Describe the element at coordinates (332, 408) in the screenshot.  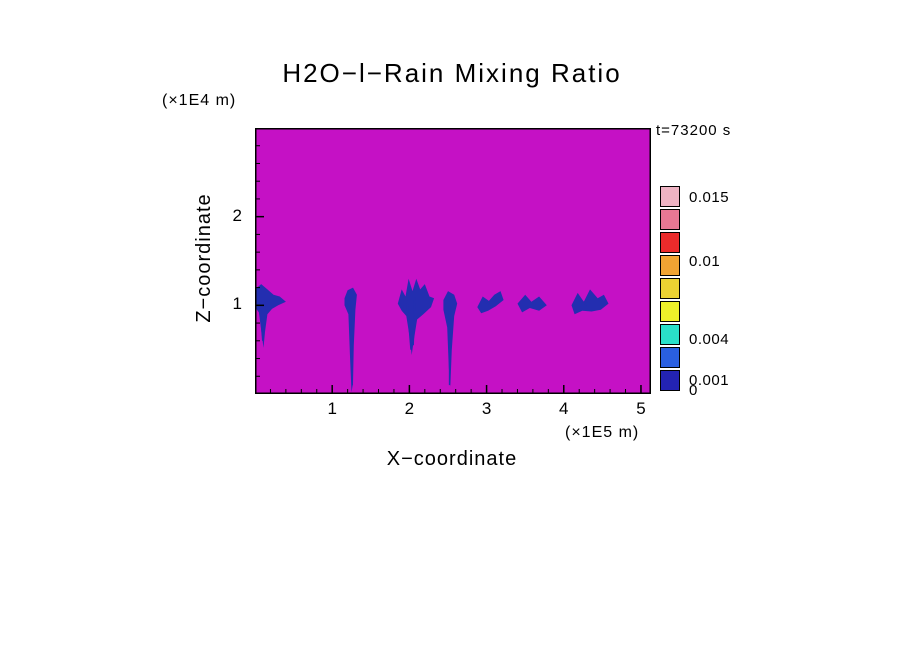
I see `x-tick-label: 1` at that location.